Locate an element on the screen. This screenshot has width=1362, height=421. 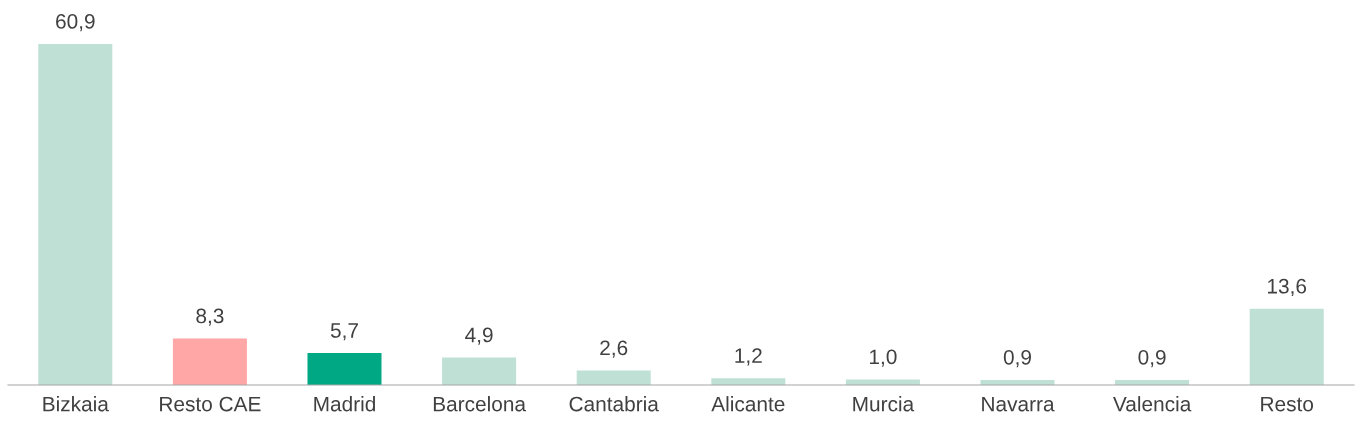
x-tick-label: Bizkaia is located at coordinates (76, 404).